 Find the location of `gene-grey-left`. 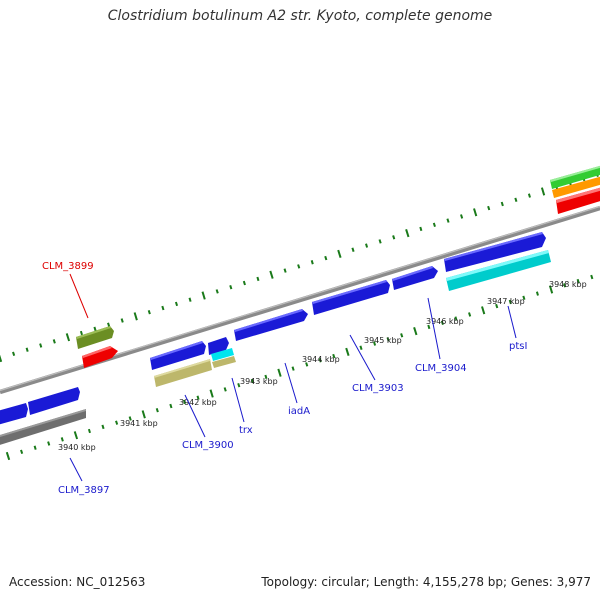

gene-grey-left is located at coordinates (43, 428).